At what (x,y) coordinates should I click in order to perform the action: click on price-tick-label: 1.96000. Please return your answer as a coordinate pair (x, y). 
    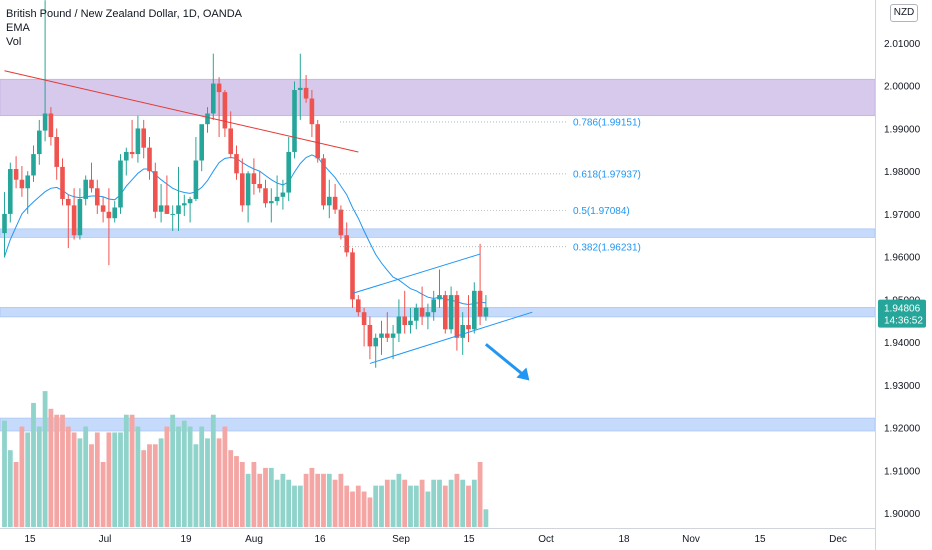
    Looking at the image, I should click on (902, 258).